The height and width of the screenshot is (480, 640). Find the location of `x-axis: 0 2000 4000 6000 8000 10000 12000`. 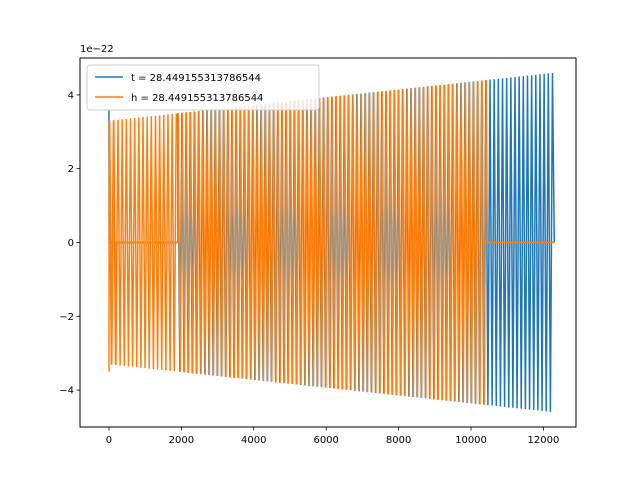

x-axis: 0 2000 4000 6000 8000 10000 12000 is located at coordinates (333, 436).